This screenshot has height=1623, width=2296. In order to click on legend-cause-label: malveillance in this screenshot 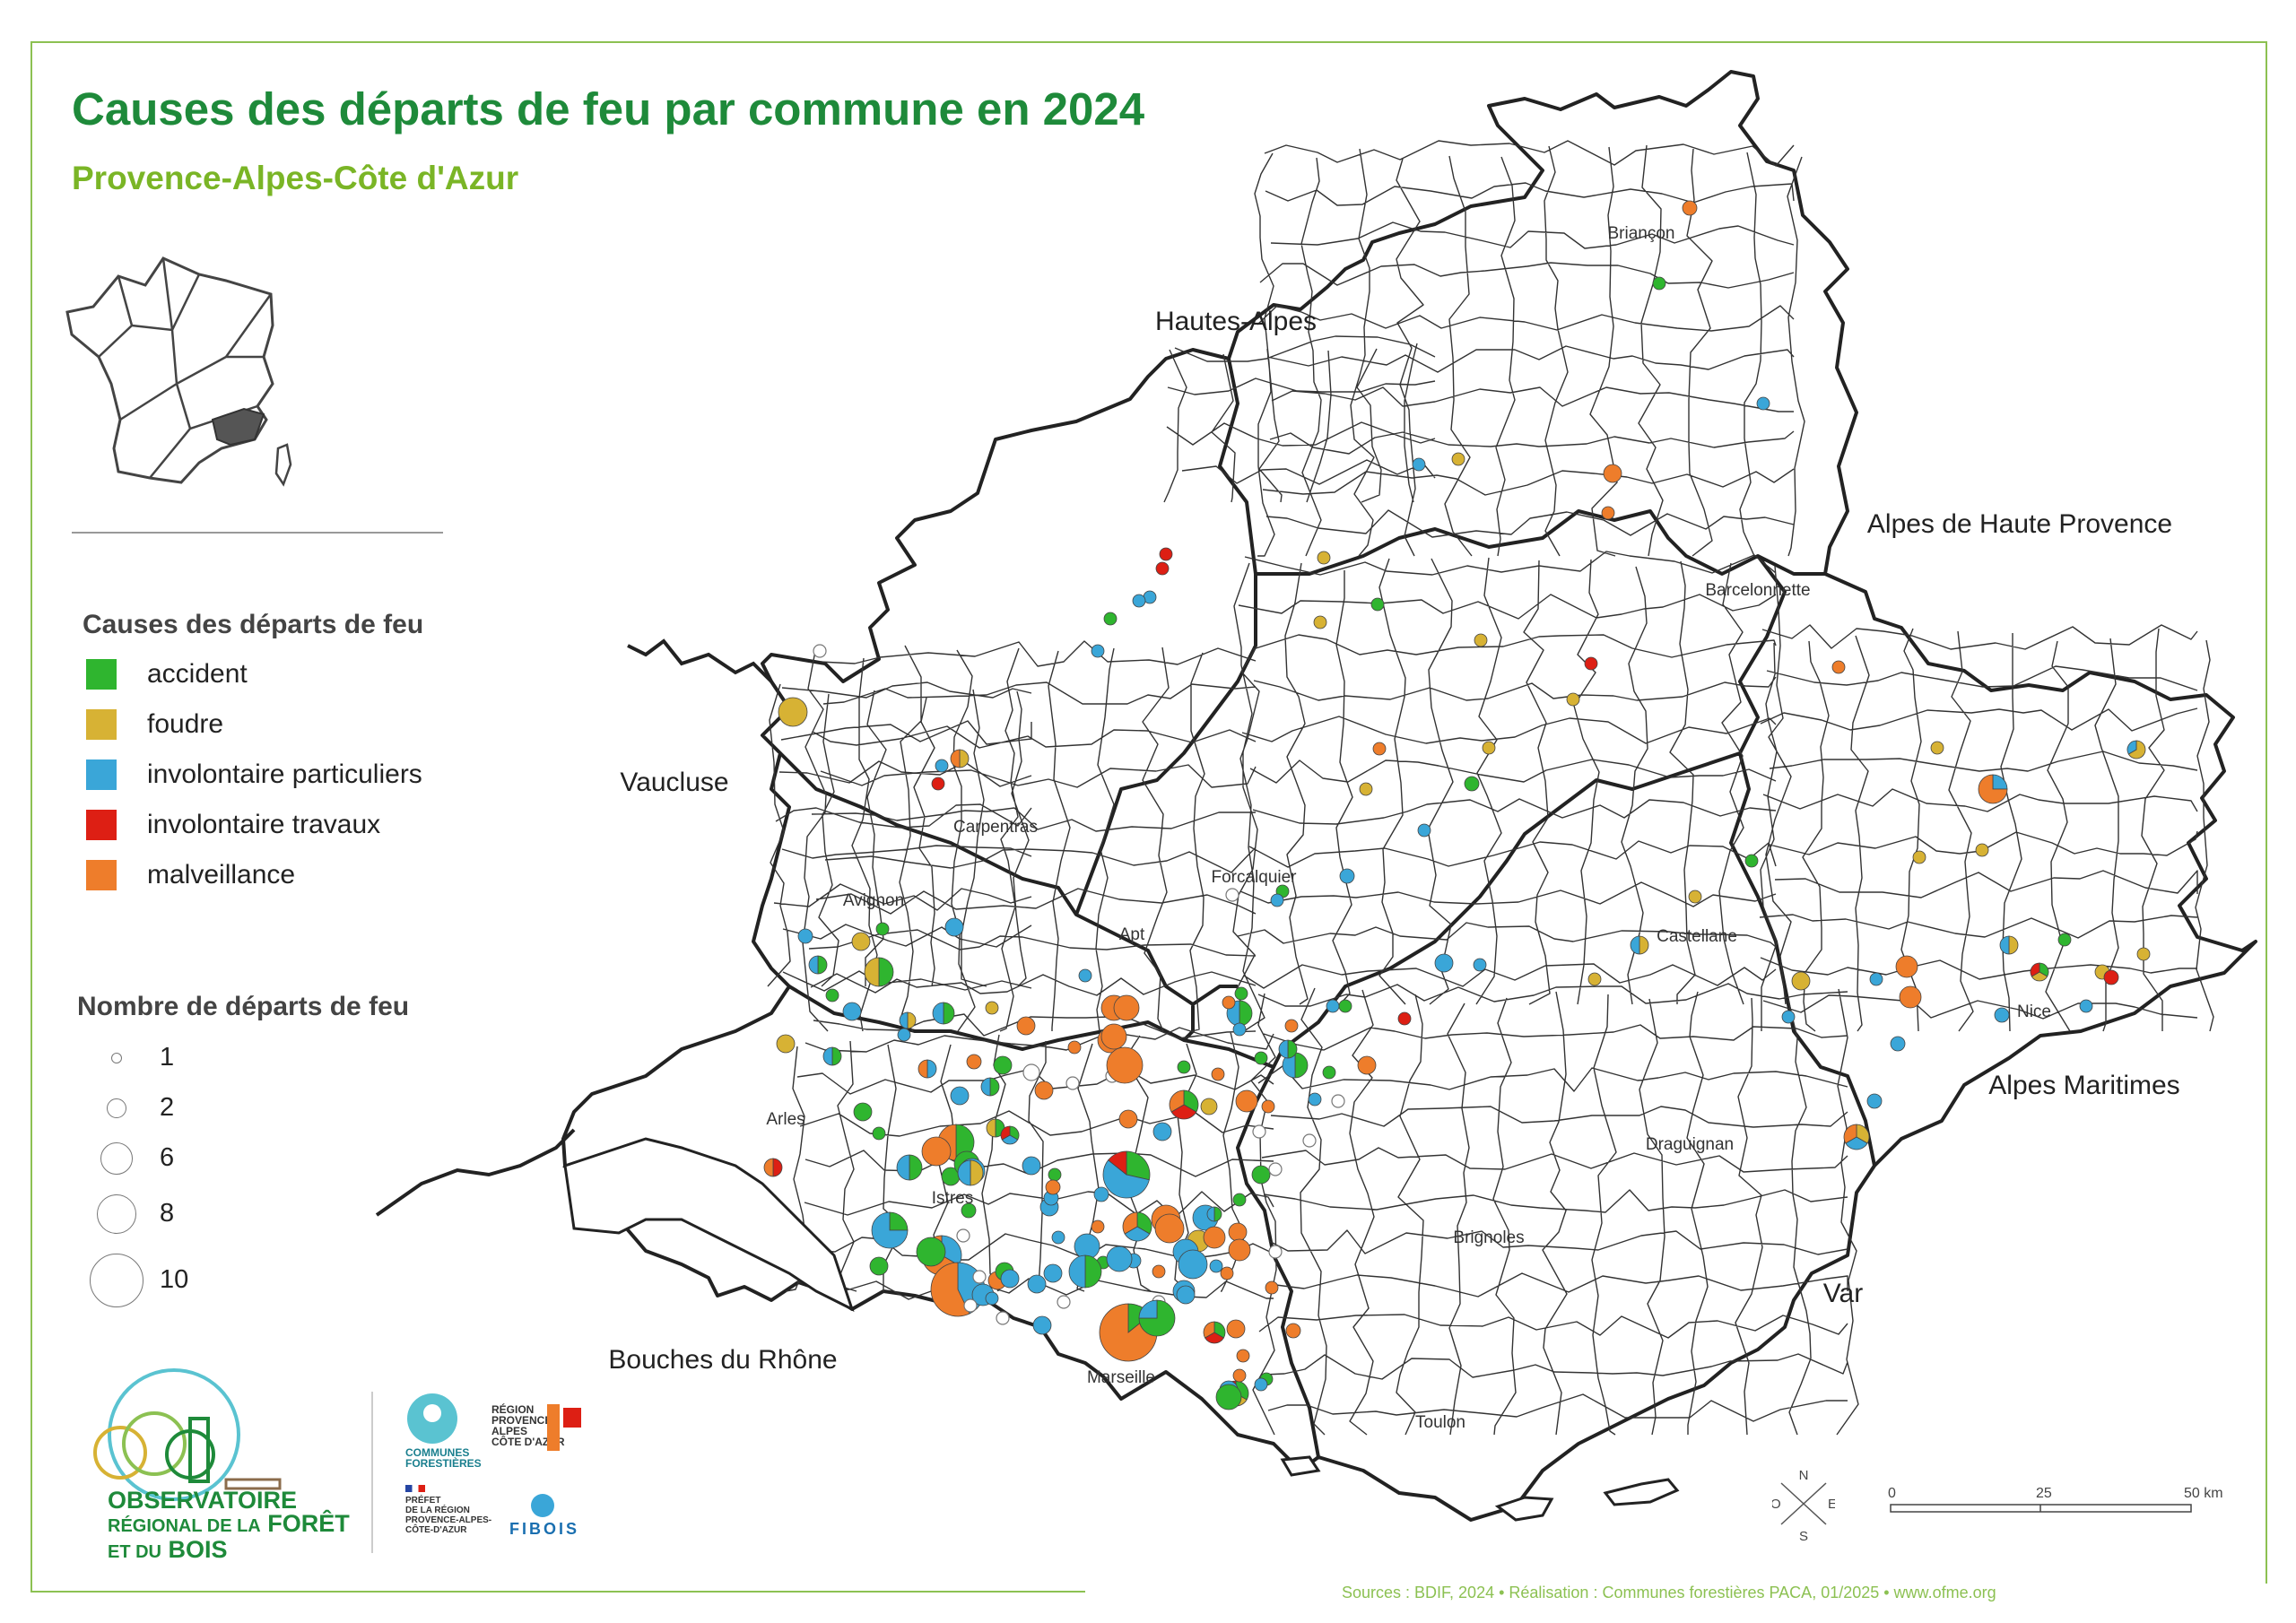, I will do `click(221, 875)`.